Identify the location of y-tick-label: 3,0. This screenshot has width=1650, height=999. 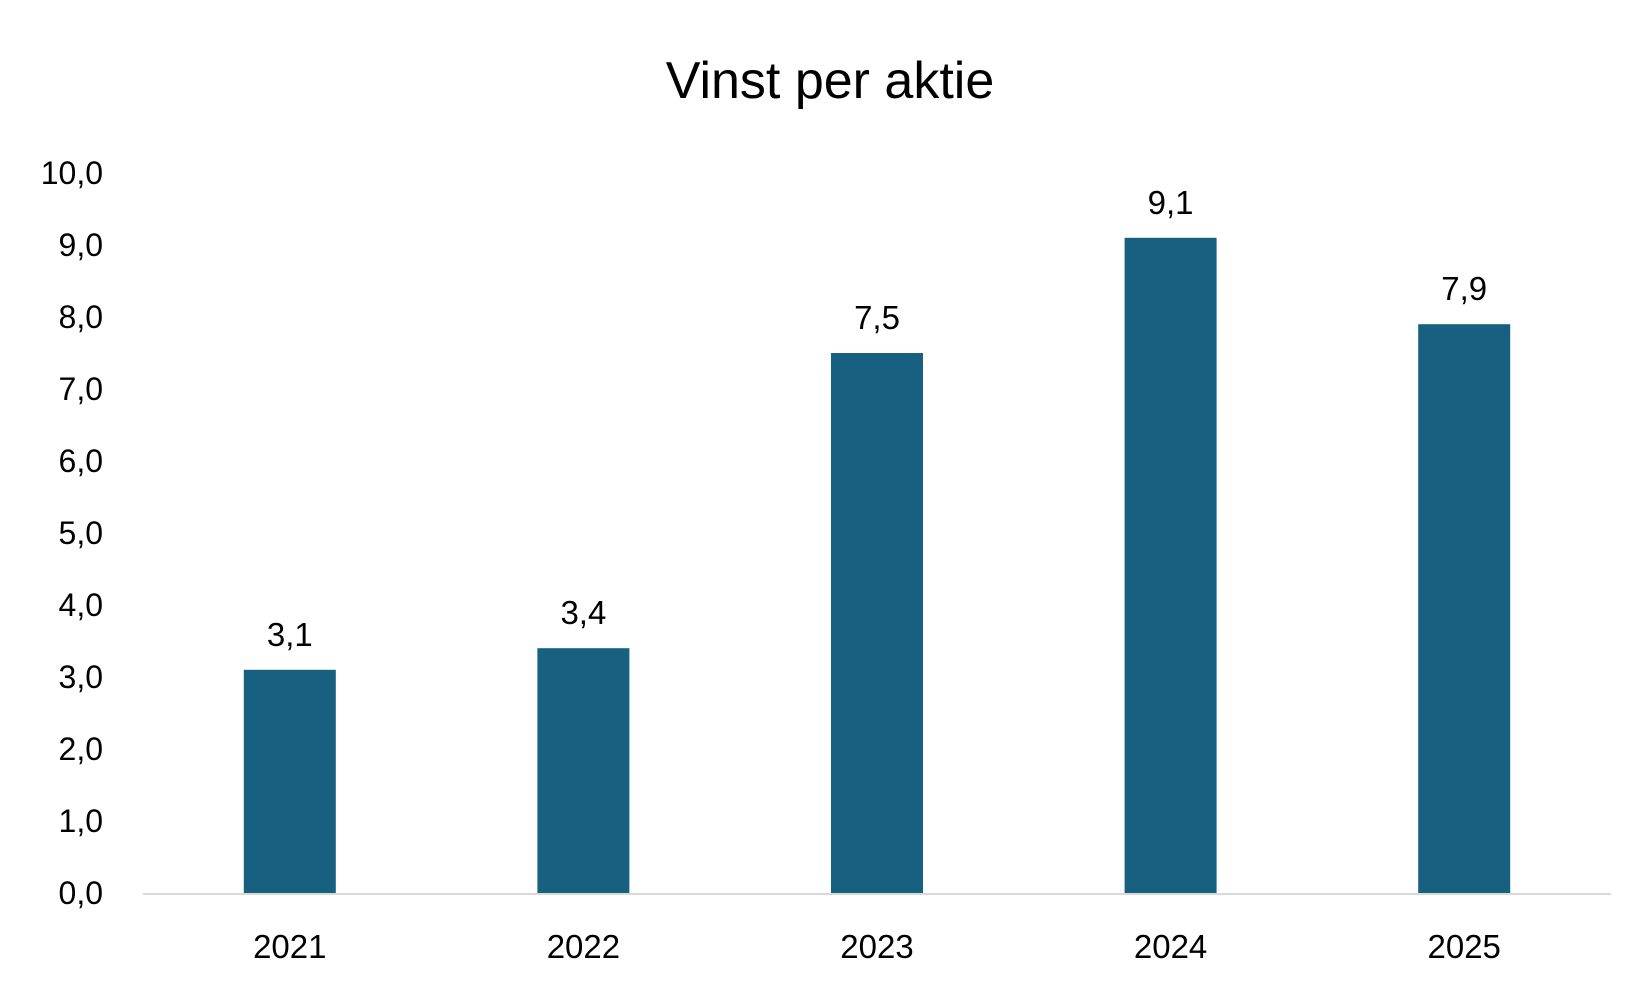
(81, 677).